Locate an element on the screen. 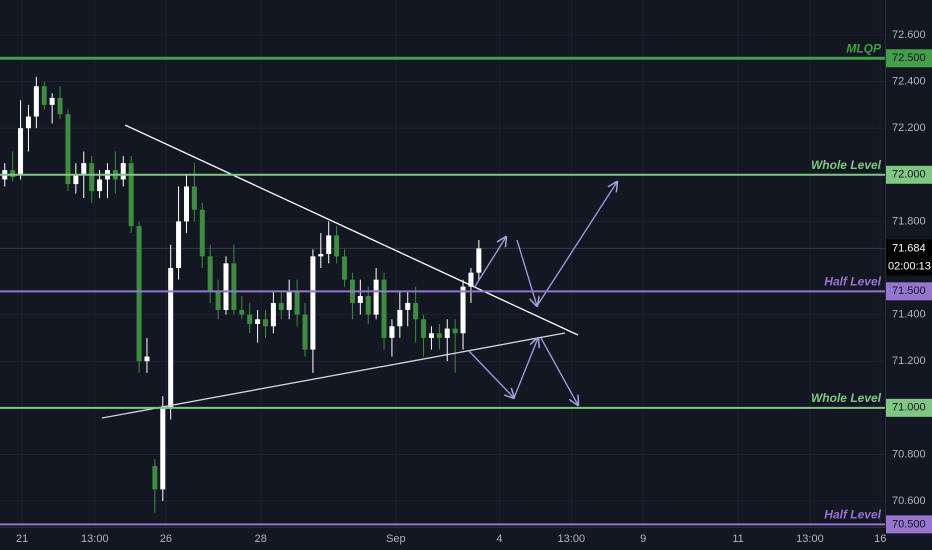 This screenshot has width=932, height=550. time-axis is located at coordinates (443, 538).